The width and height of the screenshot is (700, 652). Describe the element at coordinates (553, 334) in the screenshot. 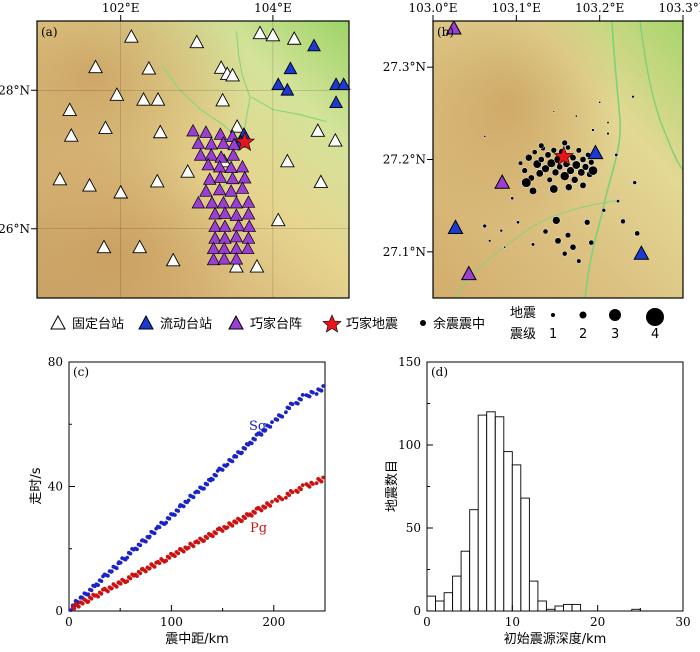

I see `legend-mag-1-label: 1` at that location.